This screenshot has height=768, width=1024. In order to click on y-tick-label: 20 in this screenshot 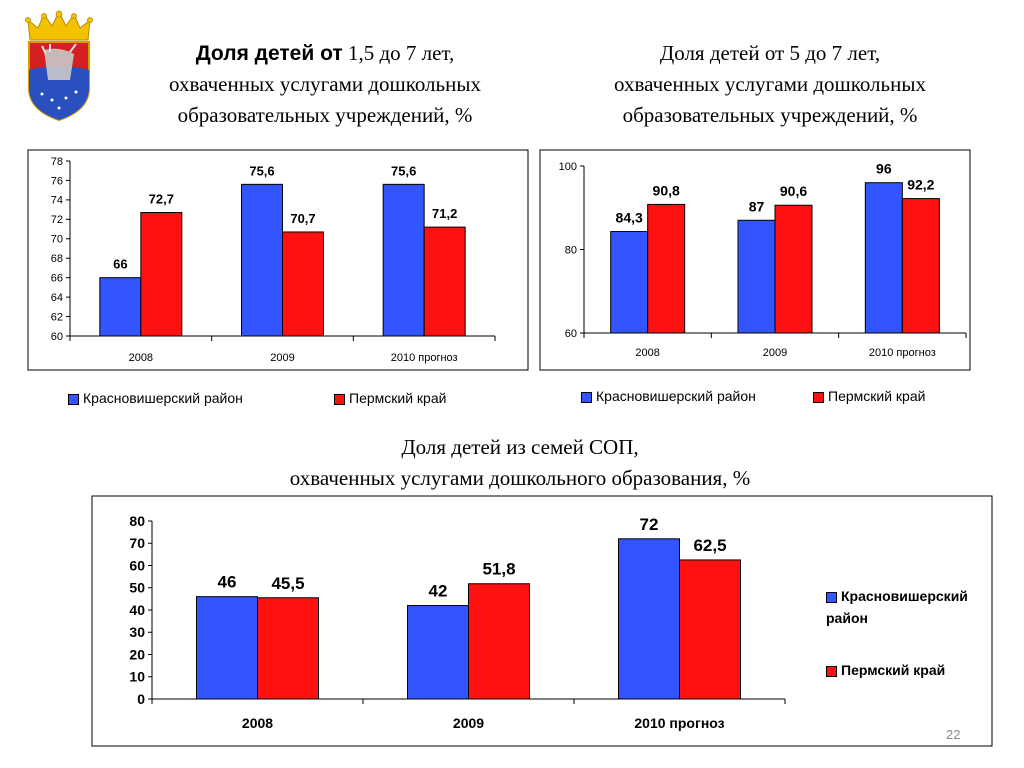, I will do `click(137, 654)`.